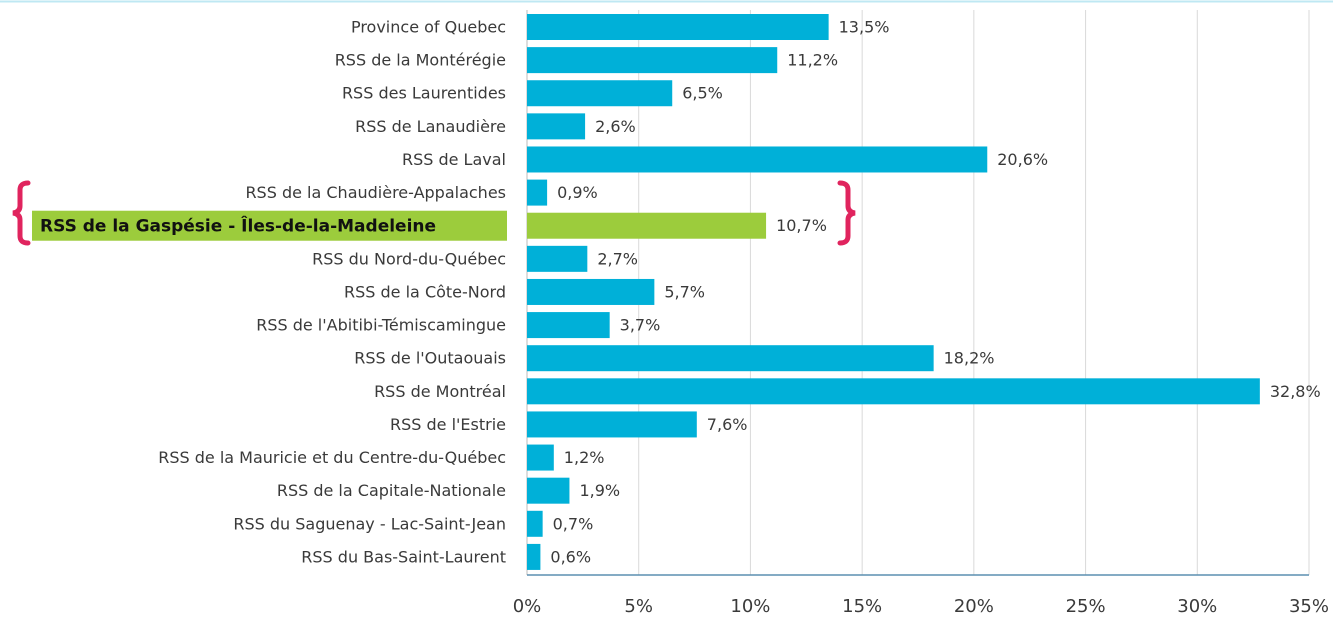  What do you see at coordinates (1309, 606) in the screenshot?
I see `x-tick-label: 35%` at bounding box center [1309, 606].